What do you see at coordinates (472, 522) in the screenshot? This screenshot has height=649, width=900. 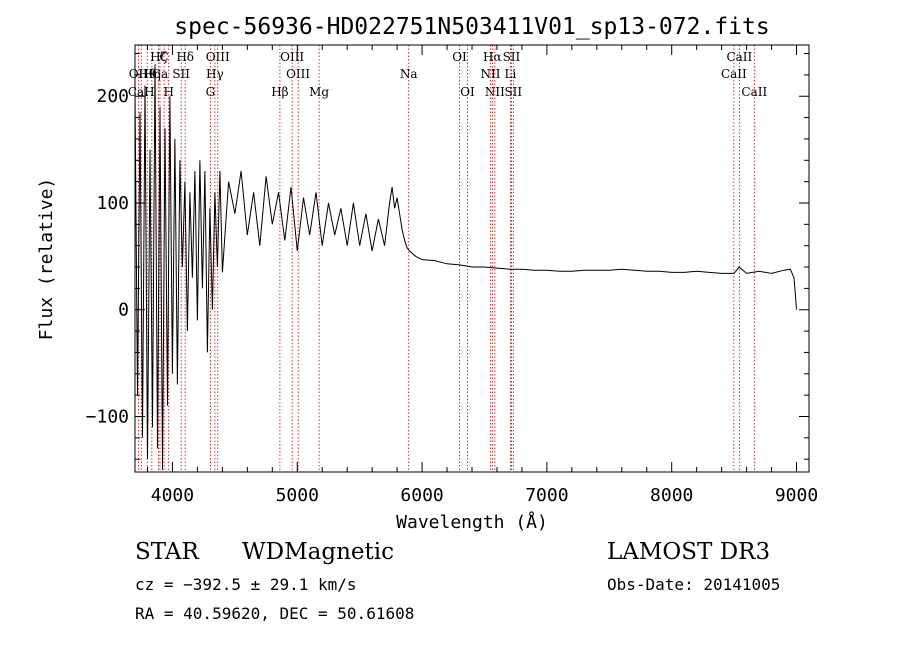 I see `x-axis-label: Wavelength (Å)` at bounding box center [472, 522].